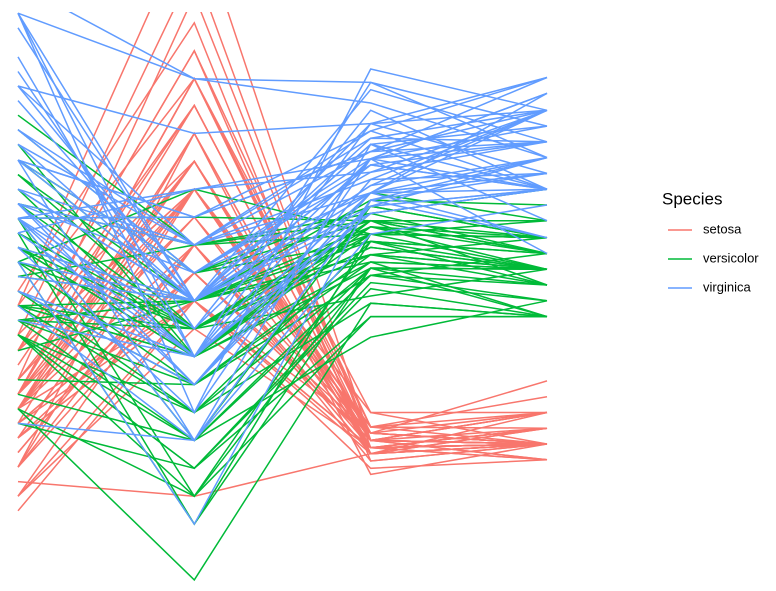 The height and width of the screenshot is (591, 776). What do you see at coordinates (731, 257) in the screenshot?
I see `legend-label: versicolor` at bounding box center [731, 257].